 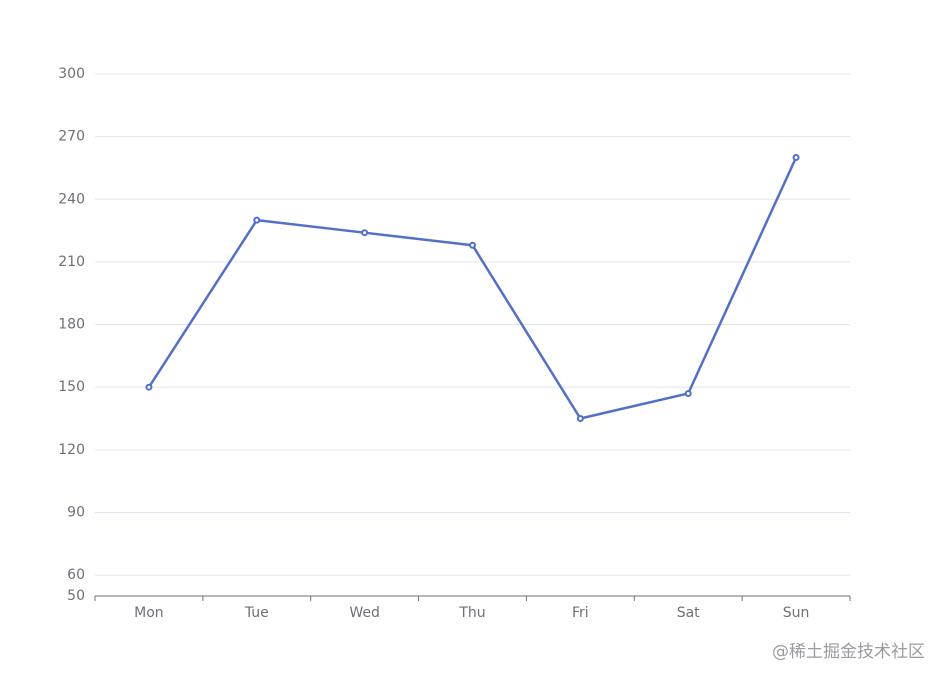 I want to click on watermark: @稀土掘金技术社区, so click(x=848, y=652).